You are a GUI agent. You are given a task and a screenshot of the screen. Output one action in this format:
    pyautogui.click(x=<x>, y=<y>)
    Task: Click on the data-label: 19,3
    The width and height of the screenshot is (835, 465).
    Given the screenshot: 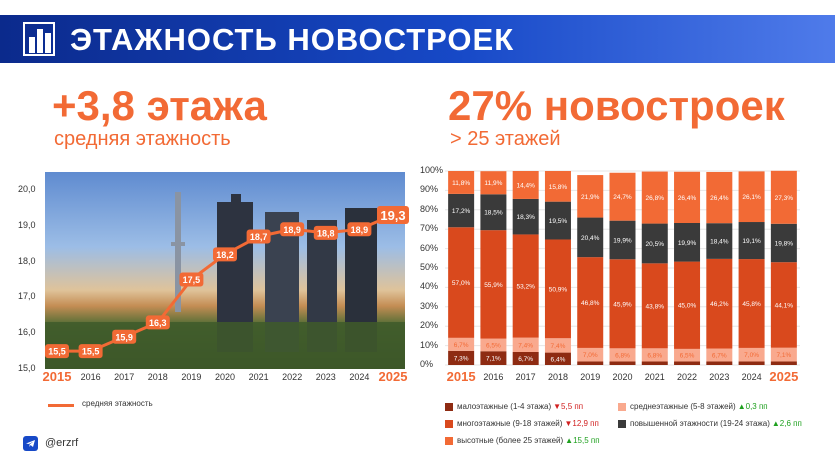 What is the action you would take?
    pyautogui.click(x=392, y=215)
    